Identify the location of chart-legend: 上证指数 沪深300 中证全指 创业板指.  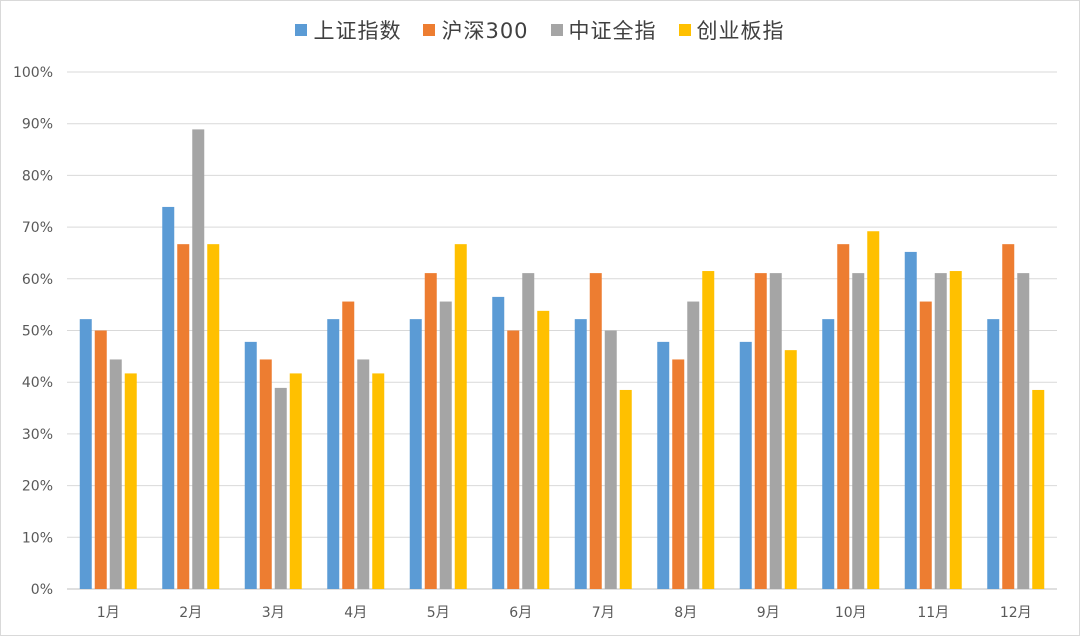
(540, 30).